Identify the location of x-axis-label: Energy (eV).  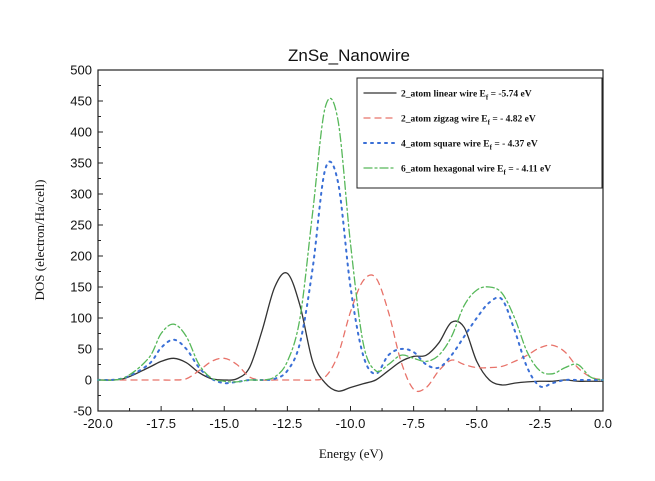
(351, 453).